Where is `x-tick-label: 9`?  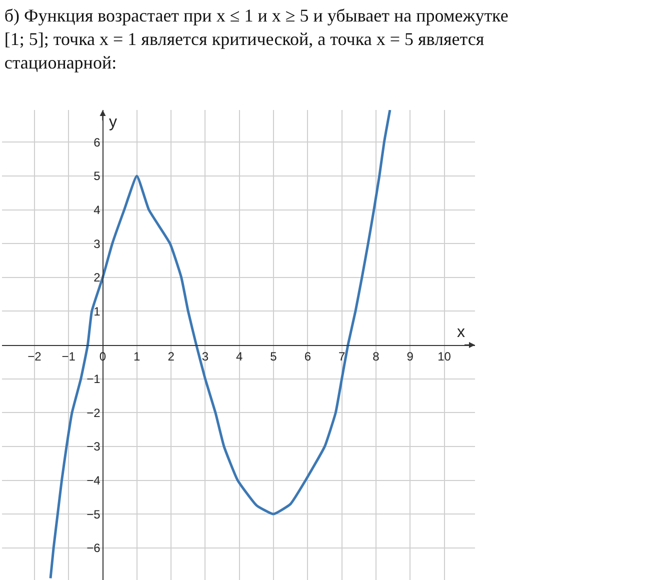 x-tick-label: 9 is located at coordinates (410, 356).